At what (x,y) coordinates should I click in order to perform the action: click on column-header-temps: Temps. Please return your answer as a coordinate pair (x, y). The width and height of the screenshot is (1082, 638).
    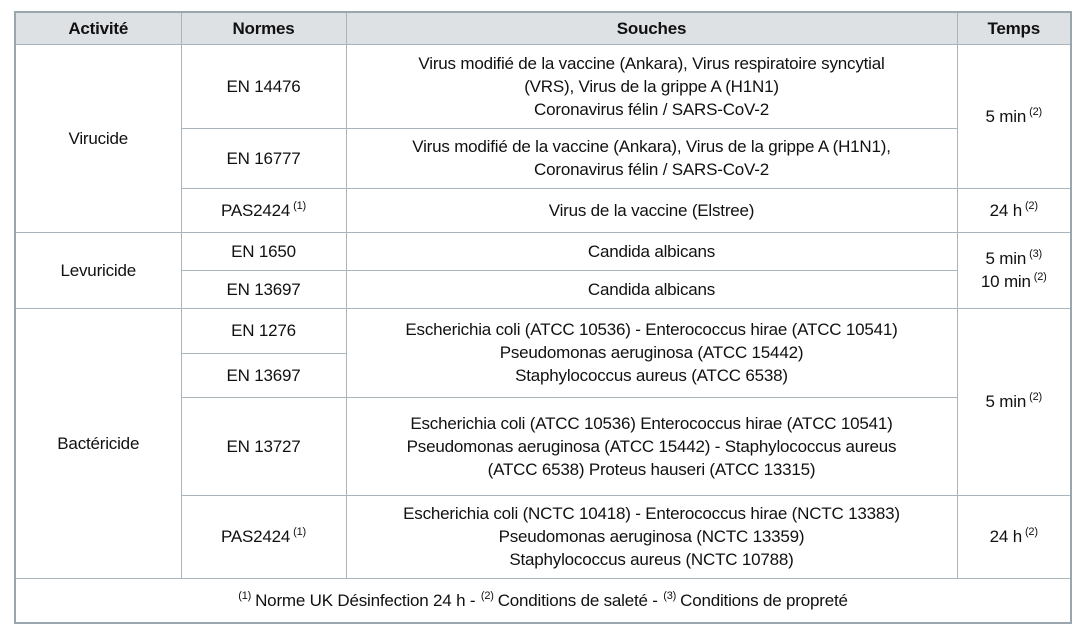
    Looking at the image, I should click on (1014, 28).